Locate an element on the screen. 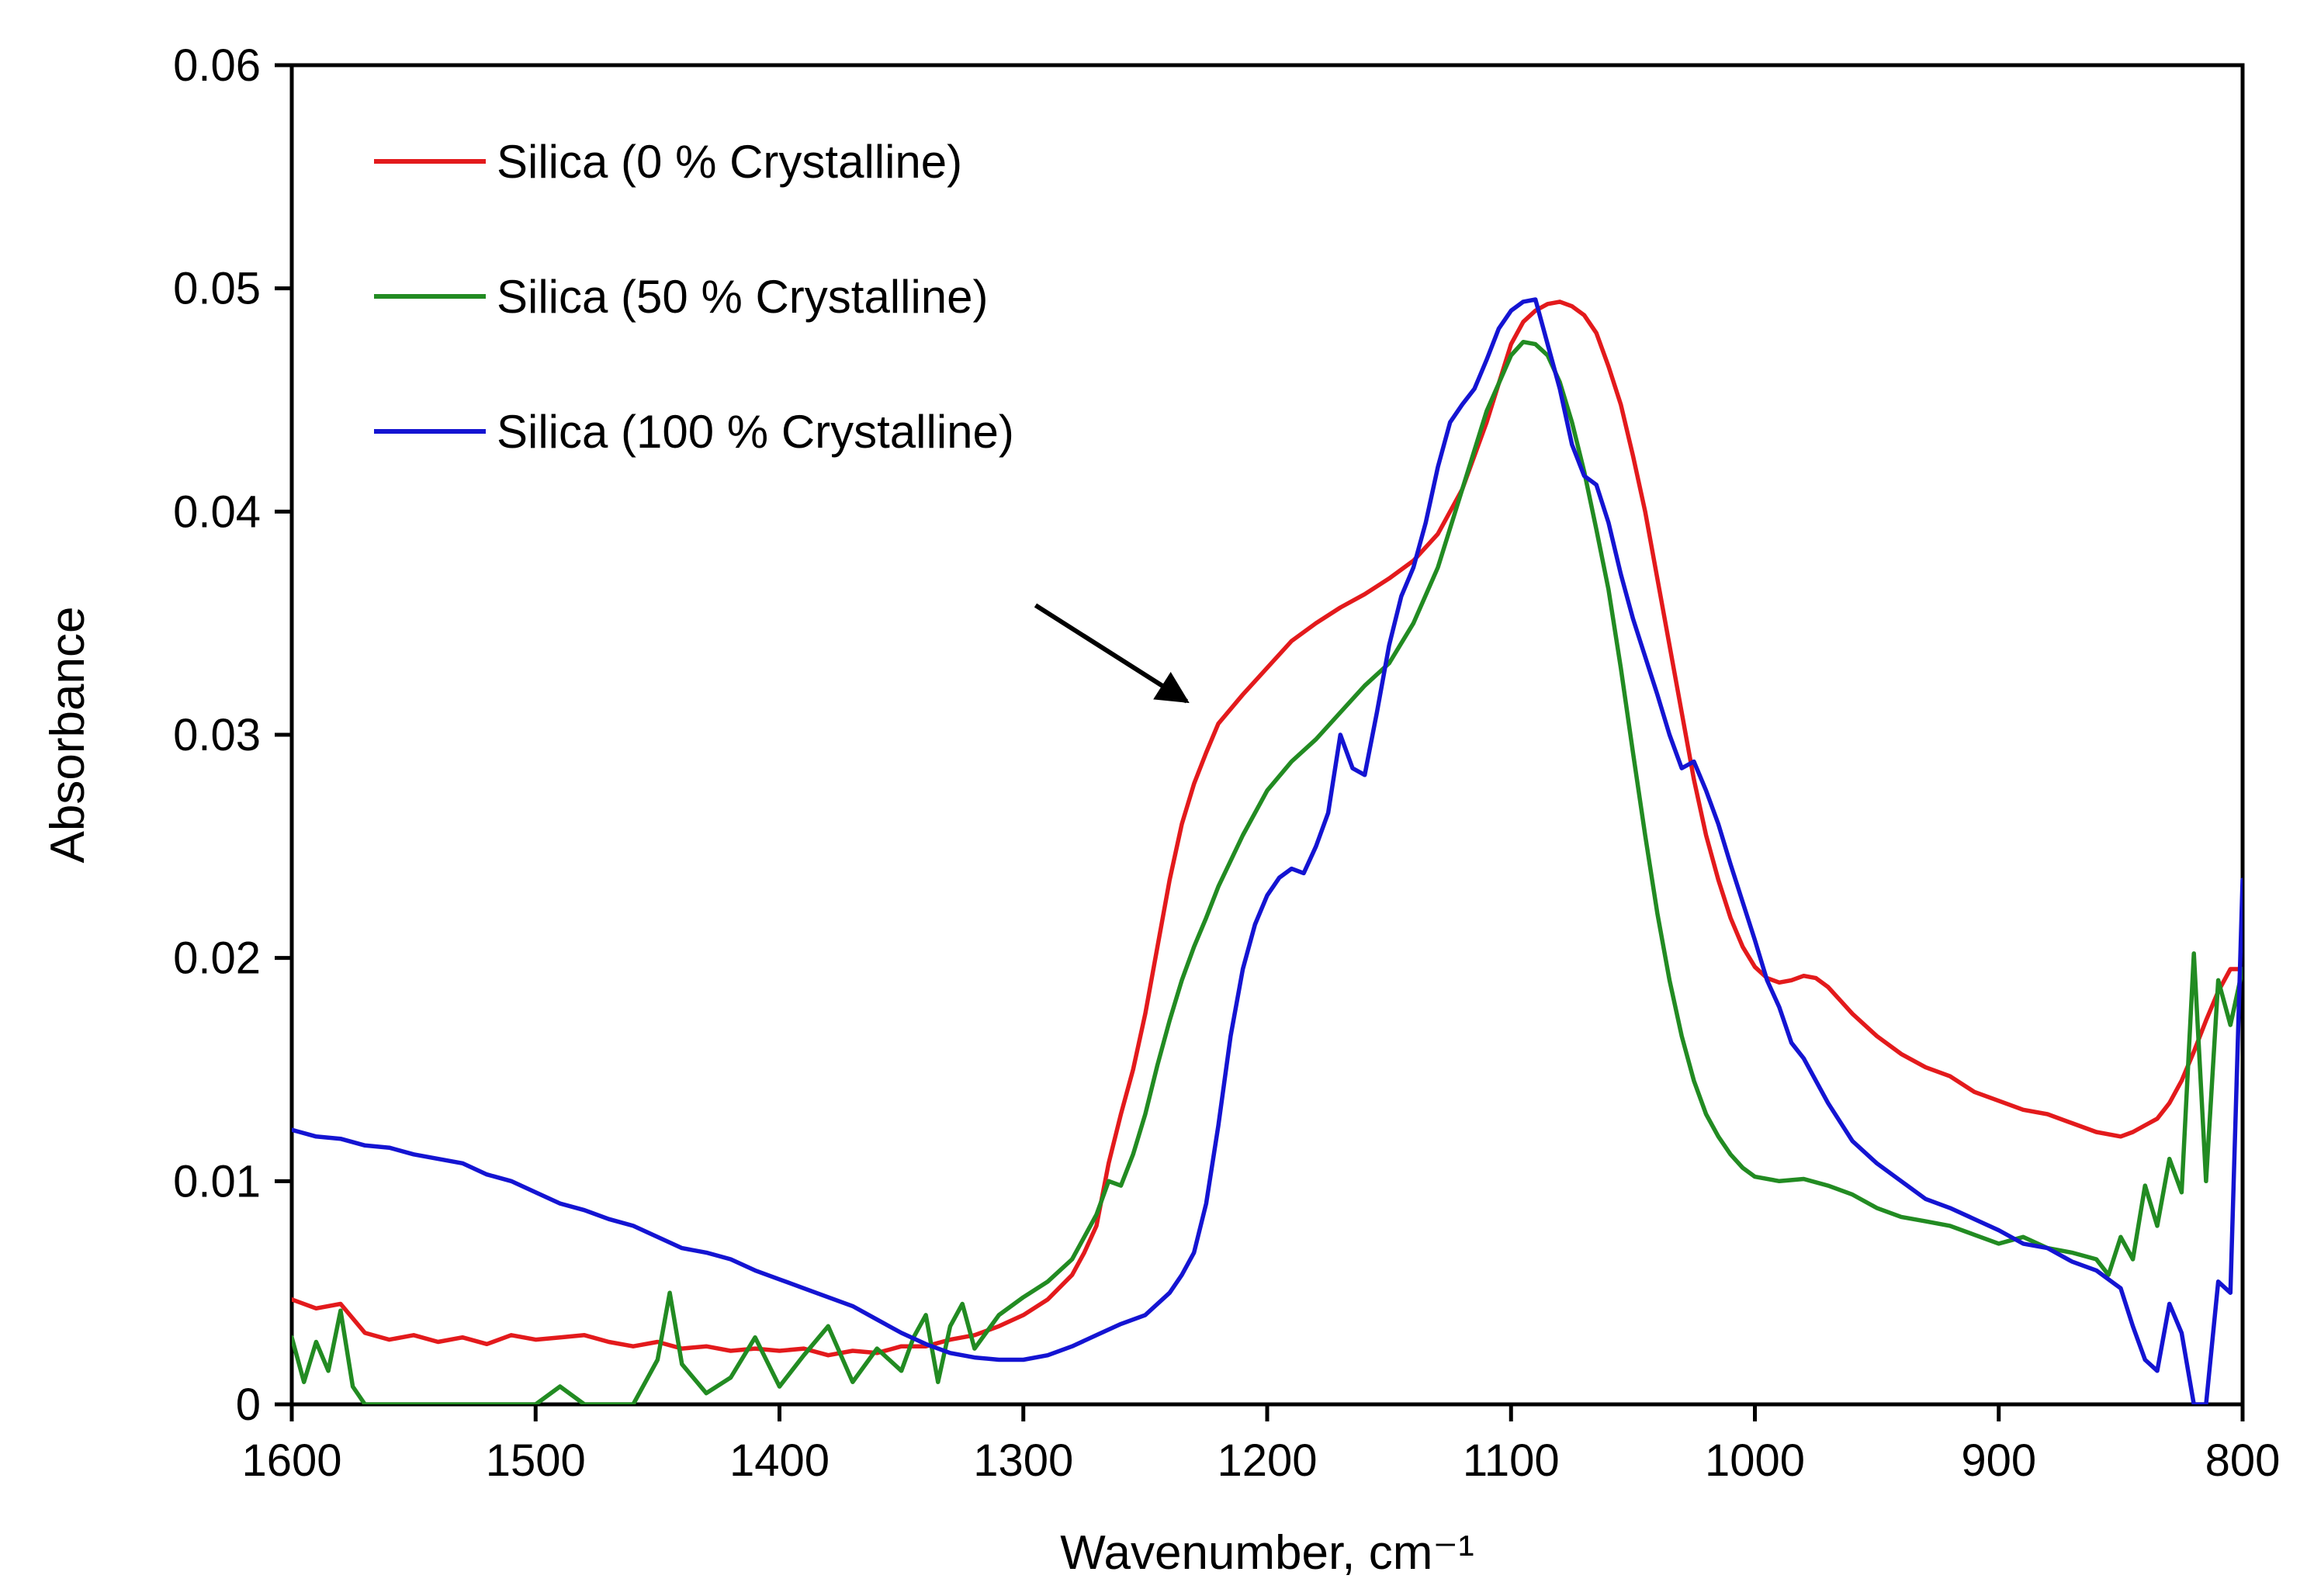 The height and width of the screenshot is (1596, 2307). legend-label-1: Silica (50 % Crystalline) is located at coordinates (743, 297).